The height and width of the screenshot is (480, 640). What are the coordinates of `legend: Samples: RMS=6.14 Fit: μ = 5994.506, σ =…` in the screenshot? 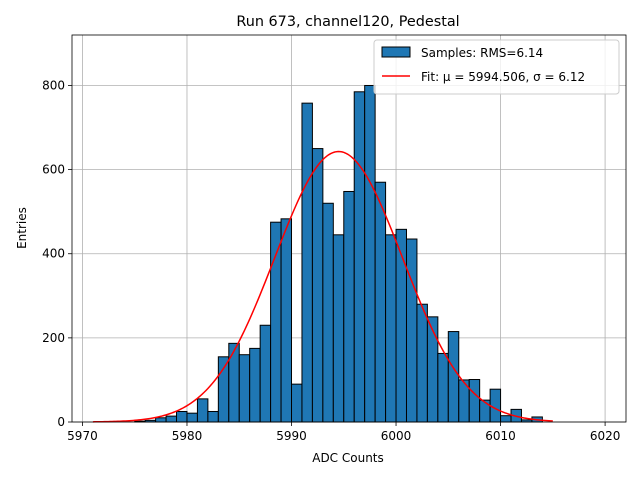 It's located at (496, 67).